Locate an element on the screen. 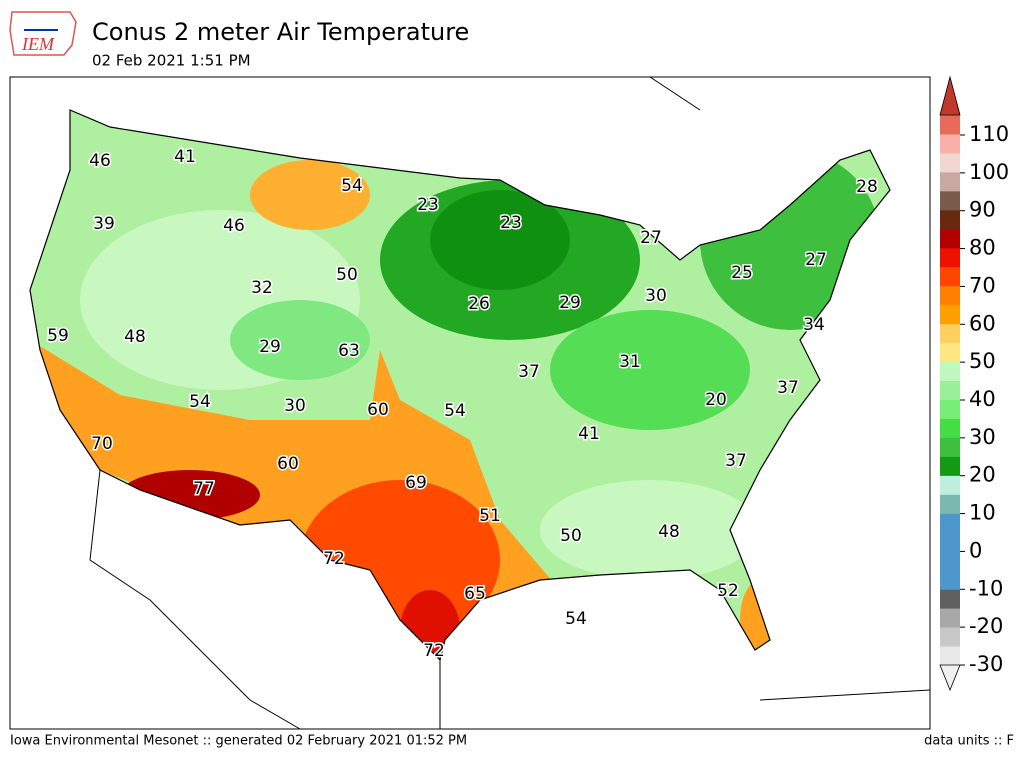 The image size is (1024, 768). footer-right: data units :: F is located at coordinates (969, 741).